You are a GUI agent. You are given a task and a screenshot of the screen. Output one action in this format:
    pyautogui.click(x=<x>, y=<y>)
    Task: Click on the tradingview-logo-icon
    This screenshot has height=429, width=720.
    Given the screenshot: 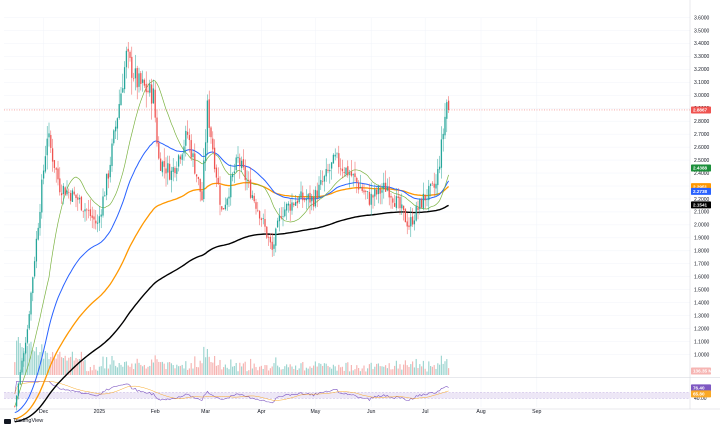 What is the action you would take?
    pyautogui.click(x=7, y=421)
    